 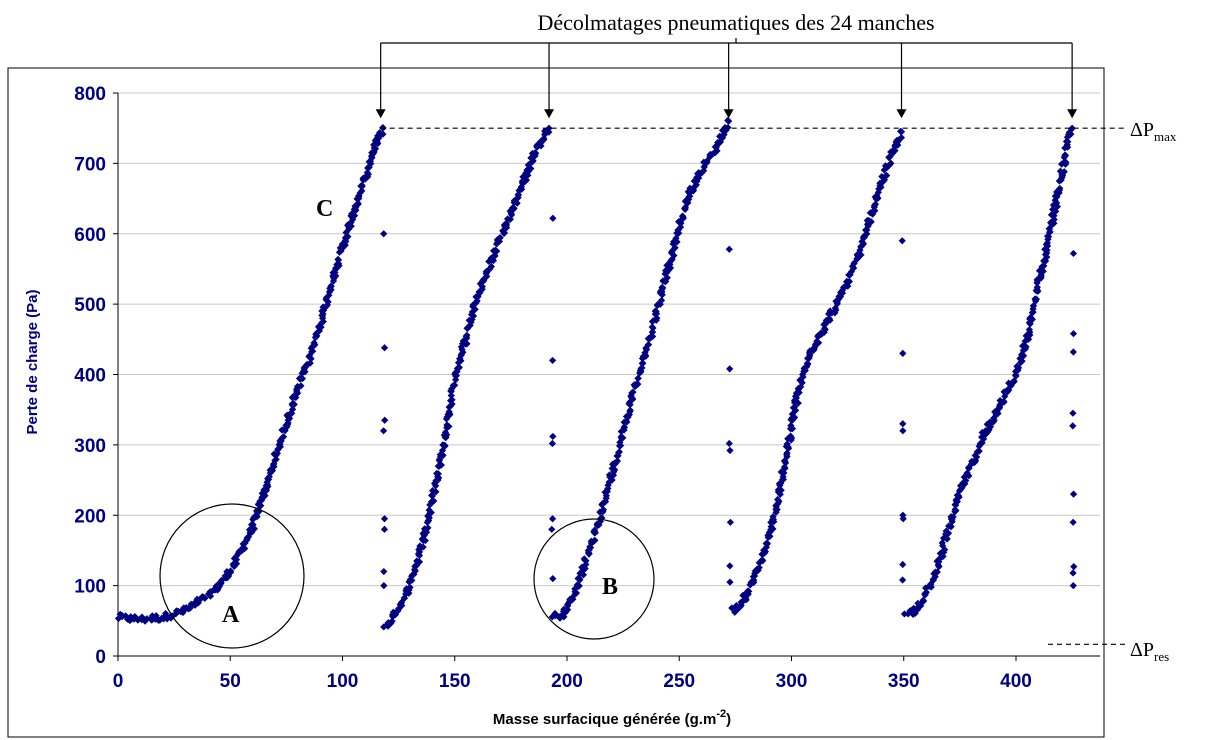 I want to click on x-tick-label: 400, so click(x=1016, y=681).